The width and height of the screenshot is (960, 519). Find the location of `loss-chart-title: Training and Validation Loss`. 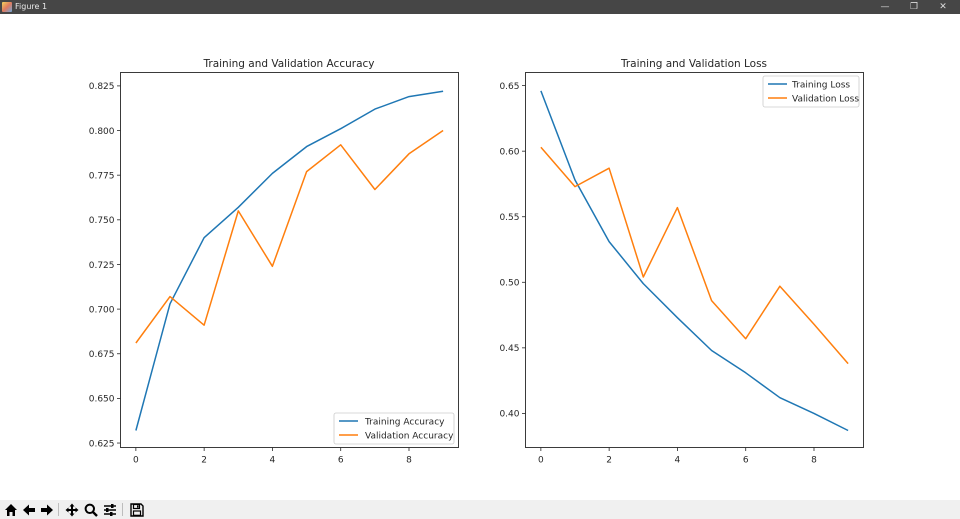

loss-chart-title: Training and Validation Loss is located at coordinates (693, 64).